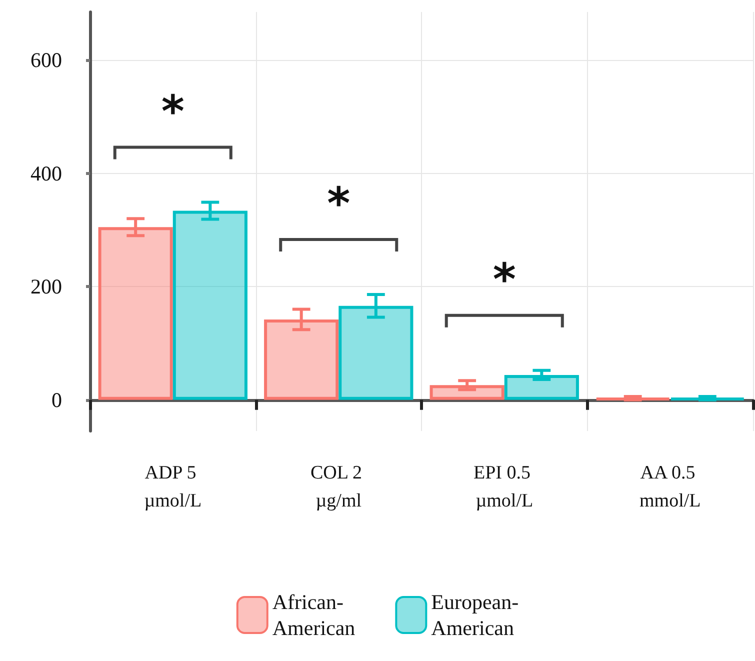  What do you see at coordinates (670, 487) in the screenshot?
I see `x-tick-label: AA 0.5 mmol/L` at bounding box center [670, 487].